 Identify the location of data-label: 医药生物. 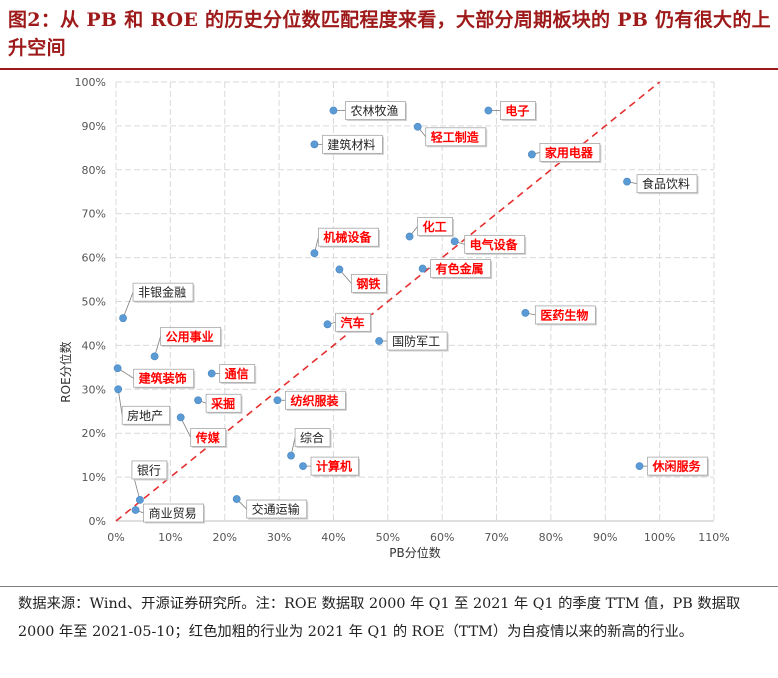
(565, 315).